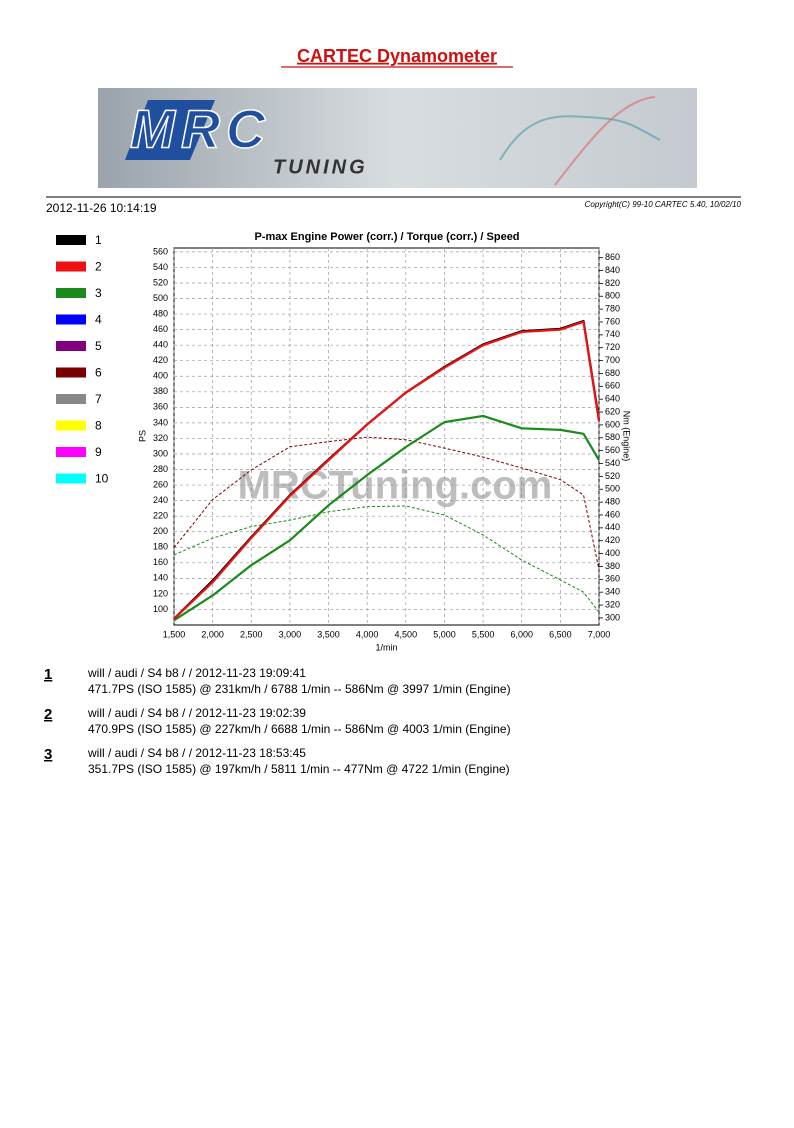 Image resolution: width=794 pixels, height=1128 pixels. What do you see at coordinates (160, 251) in the screenshot?
I see `y-tick-label: 560` at bounding box center [160, 251].